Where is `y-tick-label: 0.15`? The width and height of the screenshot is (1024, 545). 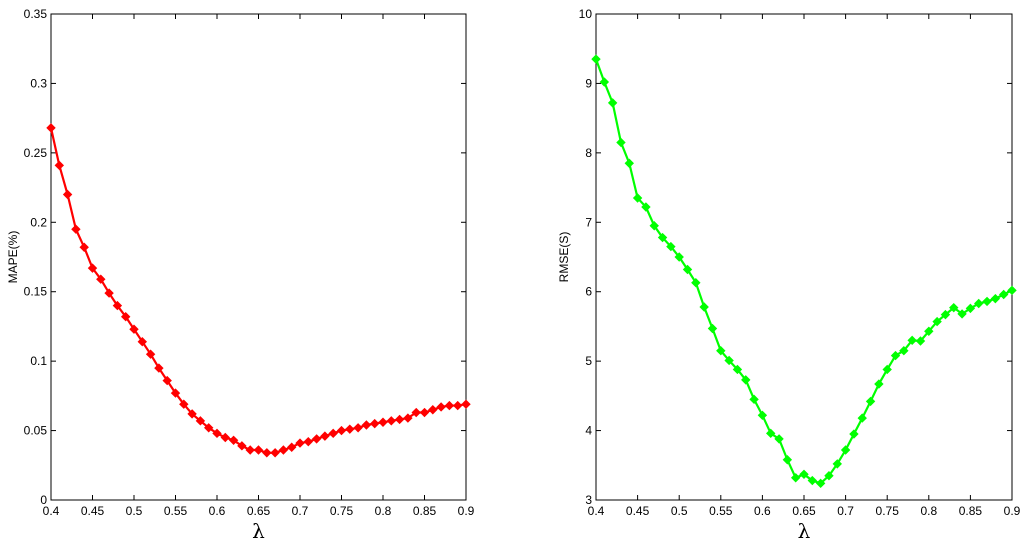 y-tick-label: 0.15 is located at coordinates (36, 292).